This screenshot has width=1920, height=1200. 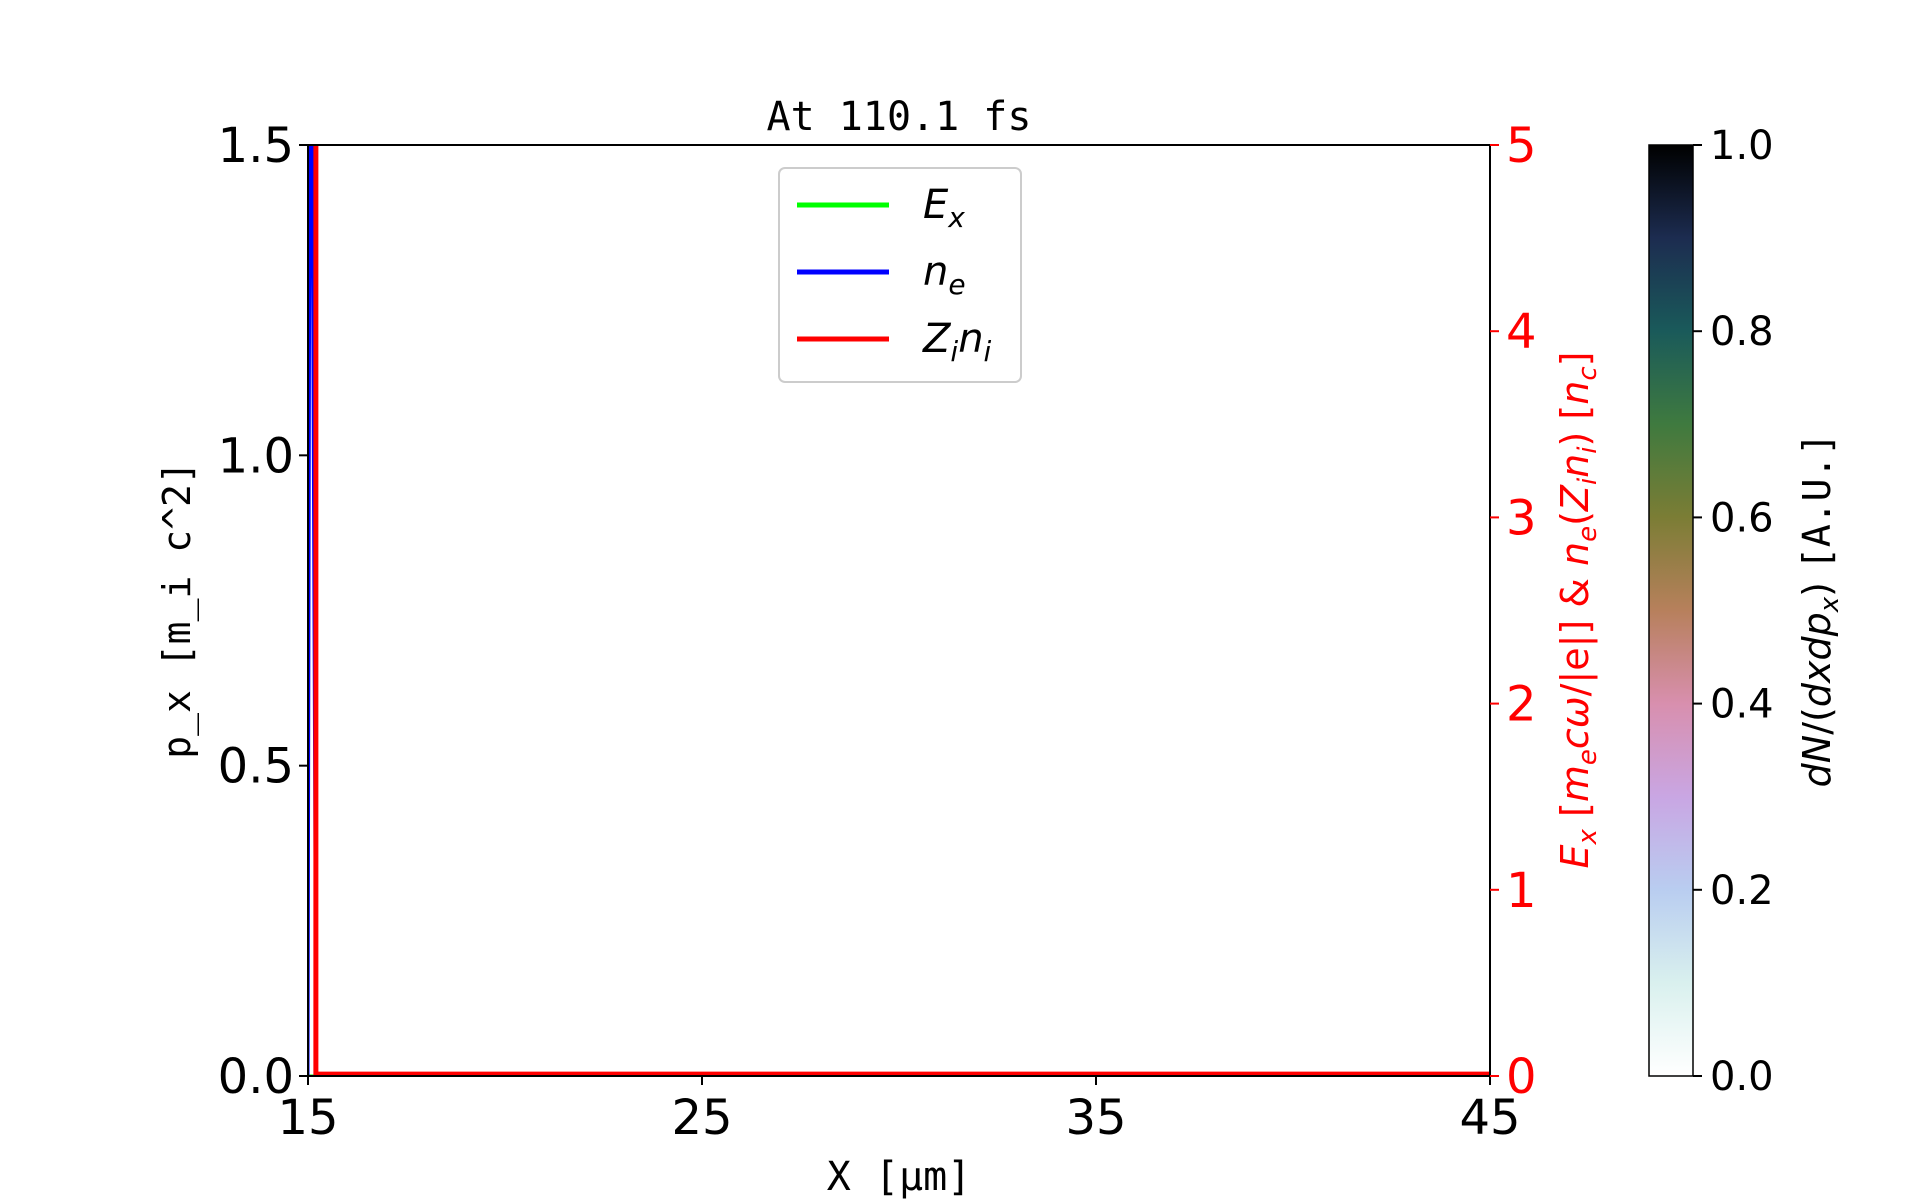 I want to click on left-y-tick-label: 0.5, so click(x=256, y=767).